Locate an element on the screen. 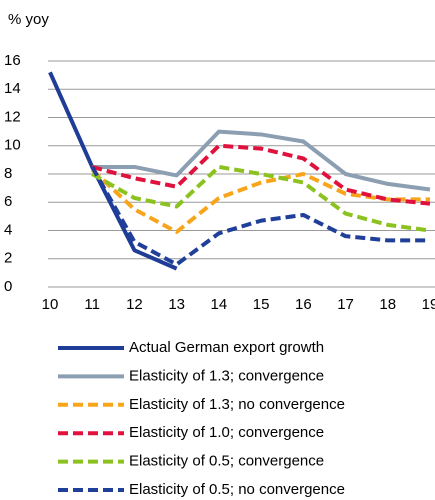 This screenshot has width=435, height=500. y-tick-label: 6 is located at coordinates (8, 201).